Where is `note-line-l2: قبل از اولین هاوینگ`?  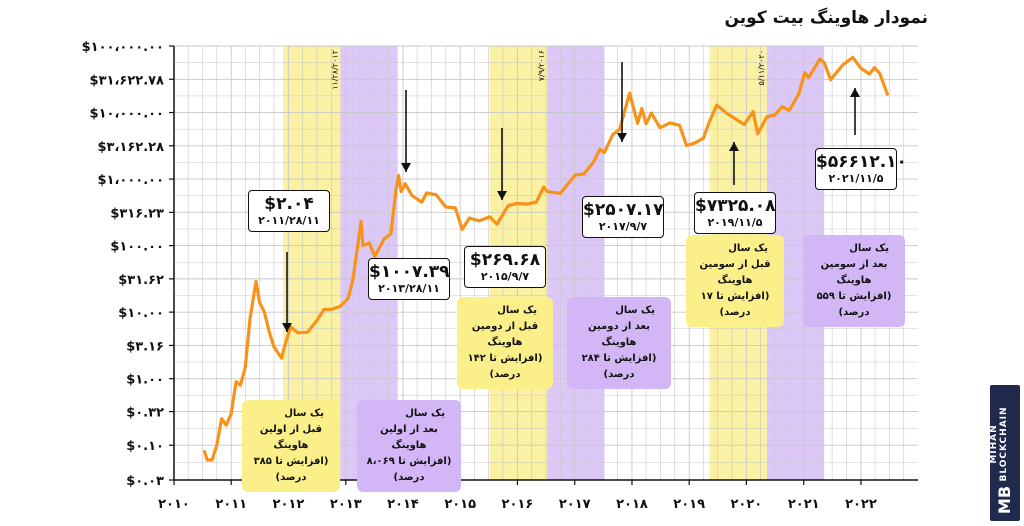 note-line-l2: قبل از اولین هاوینگ is located at coordinates (291, 437).